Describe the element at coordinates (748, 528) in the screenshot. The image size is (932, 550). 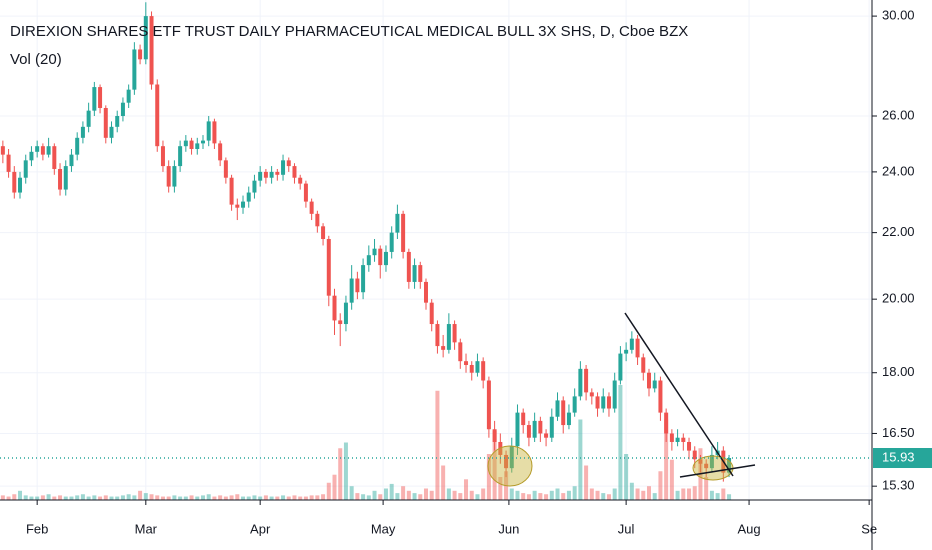
I see `x-tick-label: Aug` at that location.